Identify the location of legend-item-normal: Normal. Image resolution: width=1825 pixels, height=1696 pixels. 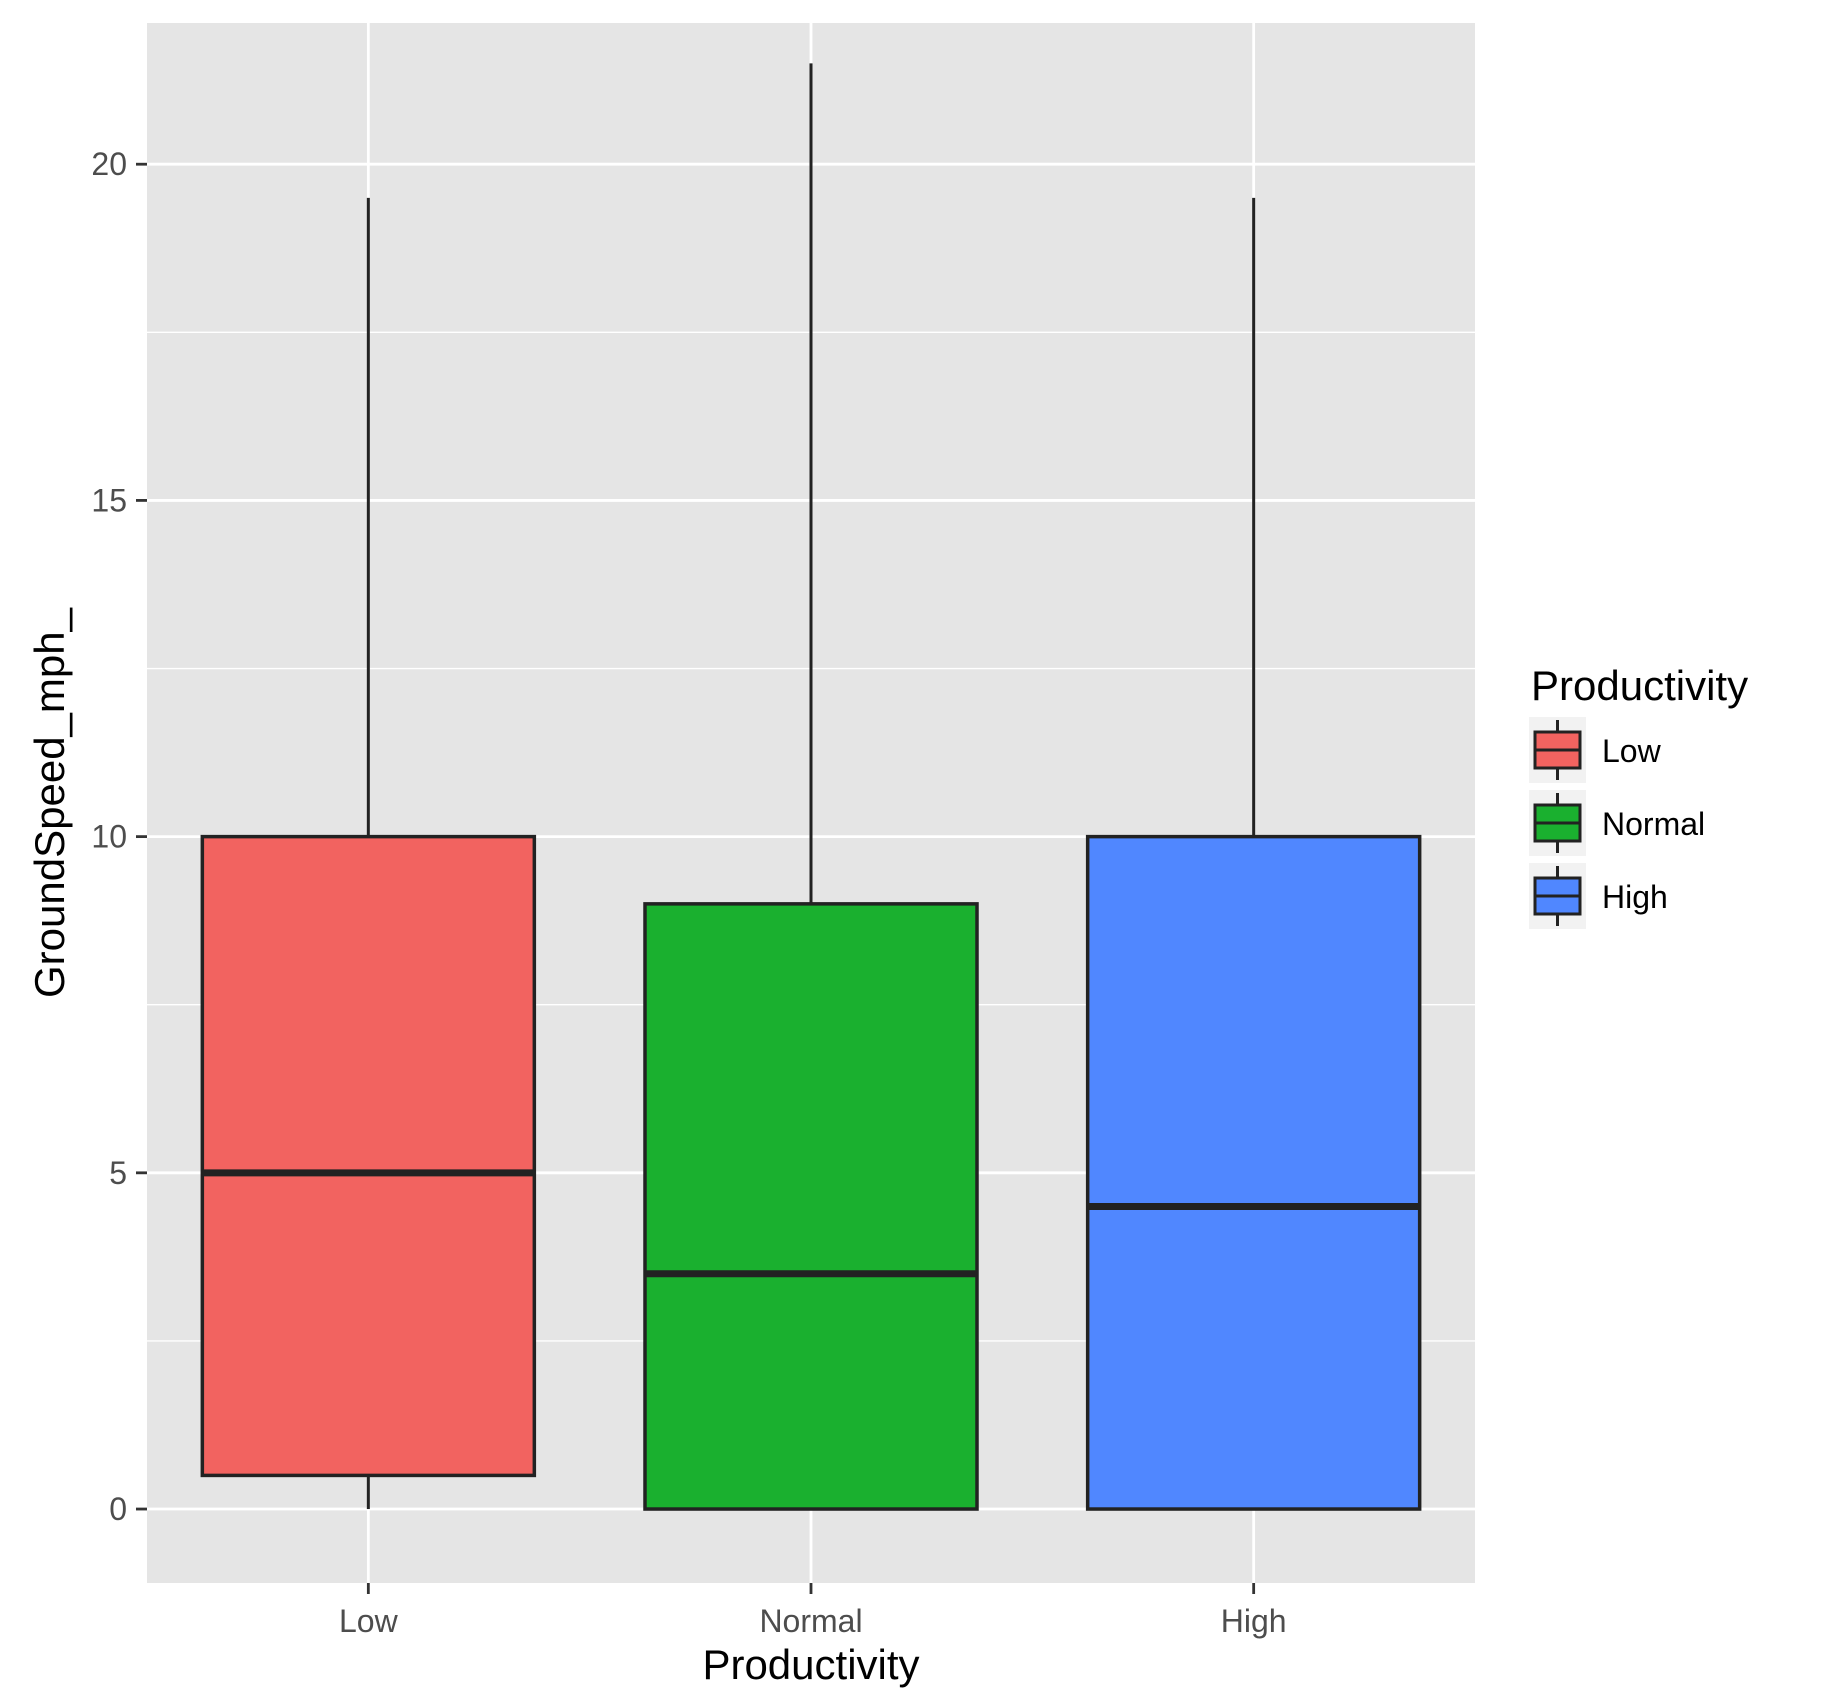
(1617, 823).